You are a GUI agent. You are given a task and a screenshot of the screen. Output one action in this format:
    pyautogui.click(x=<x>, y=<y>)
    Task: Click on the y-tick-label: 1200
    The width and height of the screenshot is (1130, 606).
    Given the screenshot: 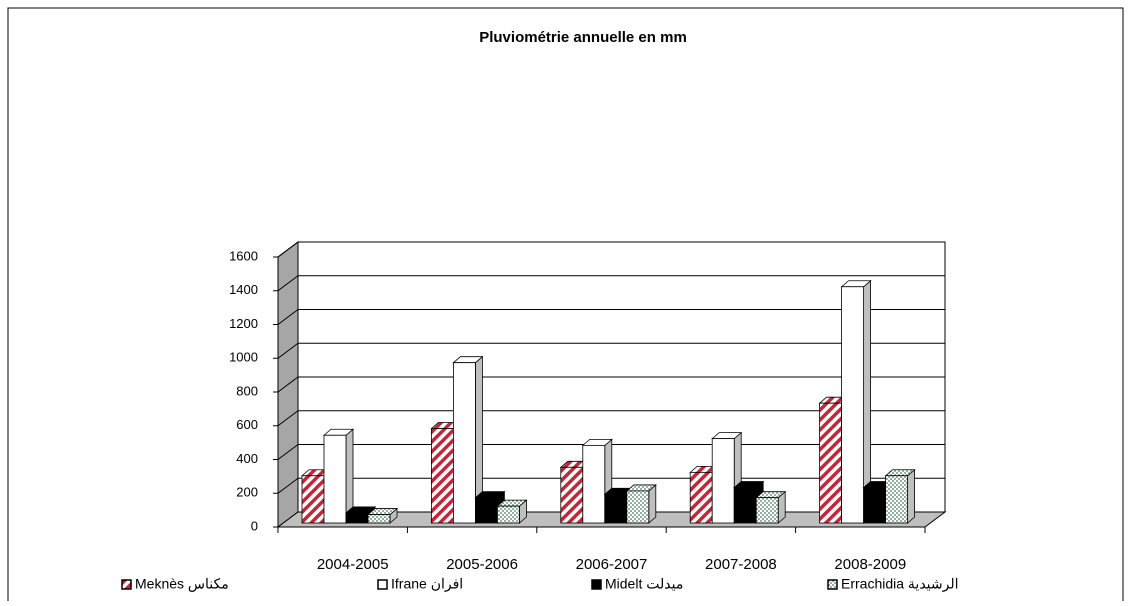 What is the action you would take?
    pyautogui.click(x=243, y=323)
    